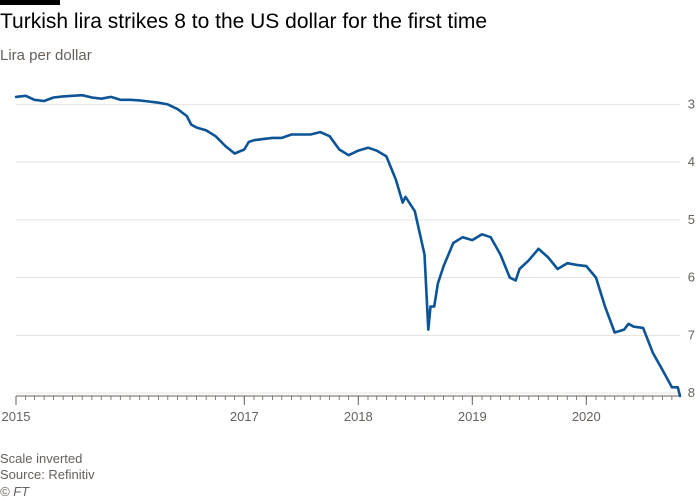 Image resolution: width=700 pixels, height=500 pixels. What do you see at coordinates (341, 409) in the screenshot?
I see `x-axis: 2015 2017 2018 2019 2020` at bounding box center [341, 409].